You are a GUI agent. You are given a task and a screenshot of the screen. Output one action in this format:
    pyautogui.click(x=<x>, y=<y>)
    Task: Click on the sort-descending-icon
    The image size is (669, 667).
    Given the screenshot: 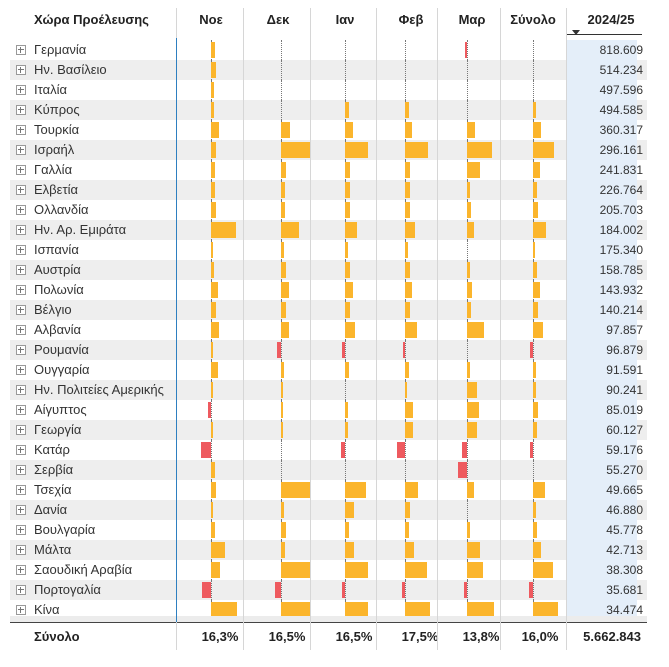 What is the action you would take?
    pyautogui.click(x=576, y=32)
    